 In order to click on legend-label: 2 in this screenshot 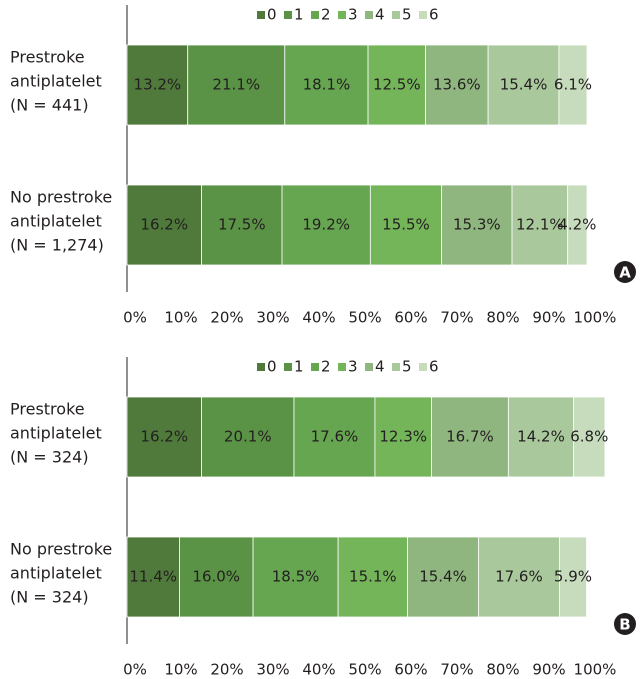, I will do `click(326, 15)`.